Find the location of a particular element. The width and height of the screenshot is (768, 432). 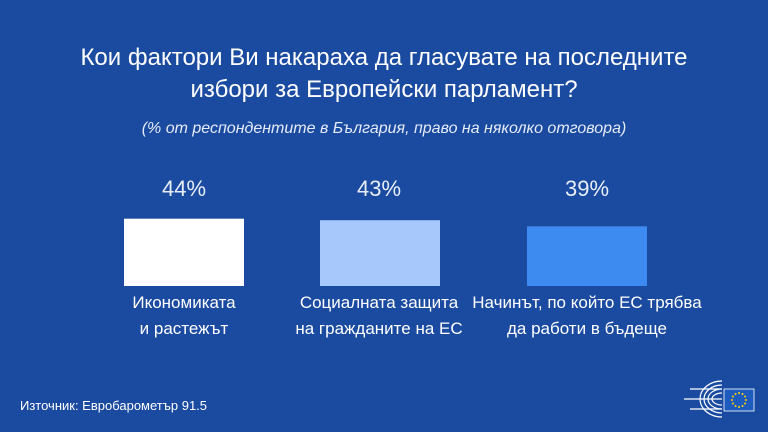

value-label-2: 43% is located at coordinates (379, 188).